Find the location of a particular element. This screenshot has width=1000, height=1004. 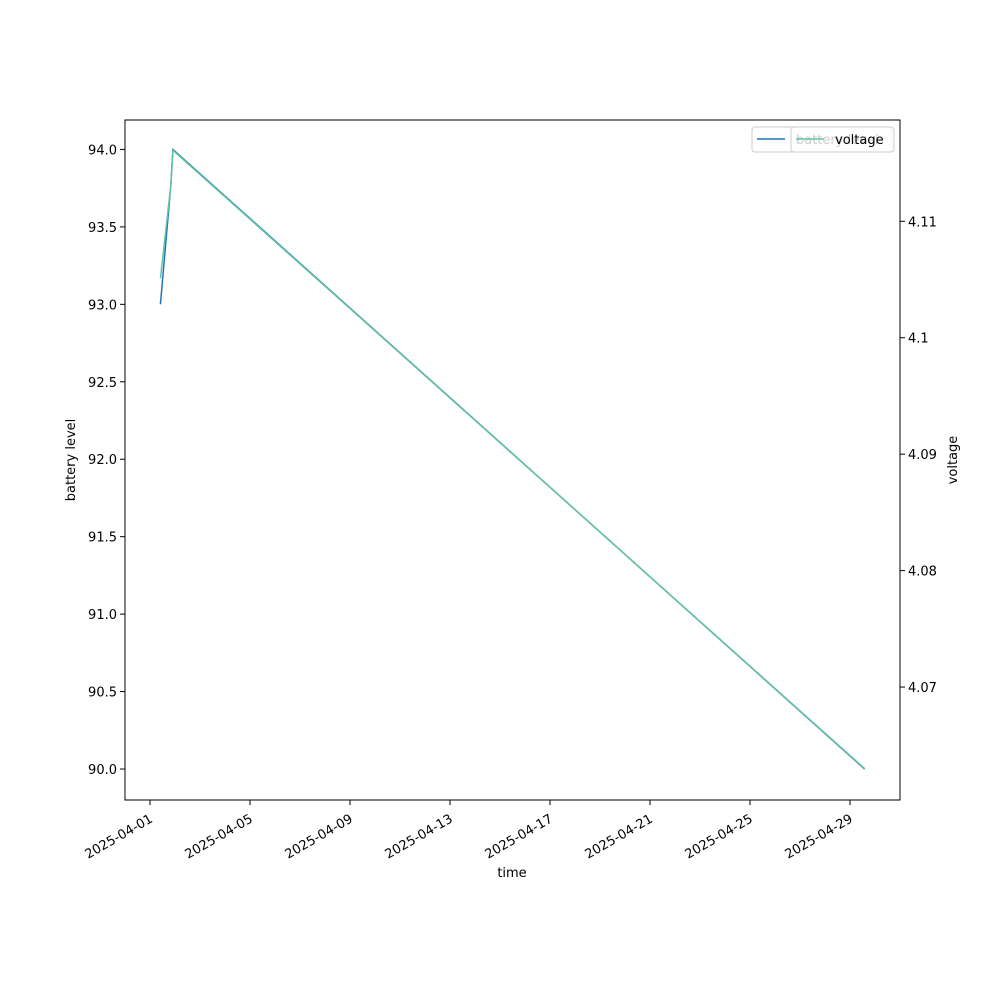

x-axis-label: time is located at coordinates (511, 873).